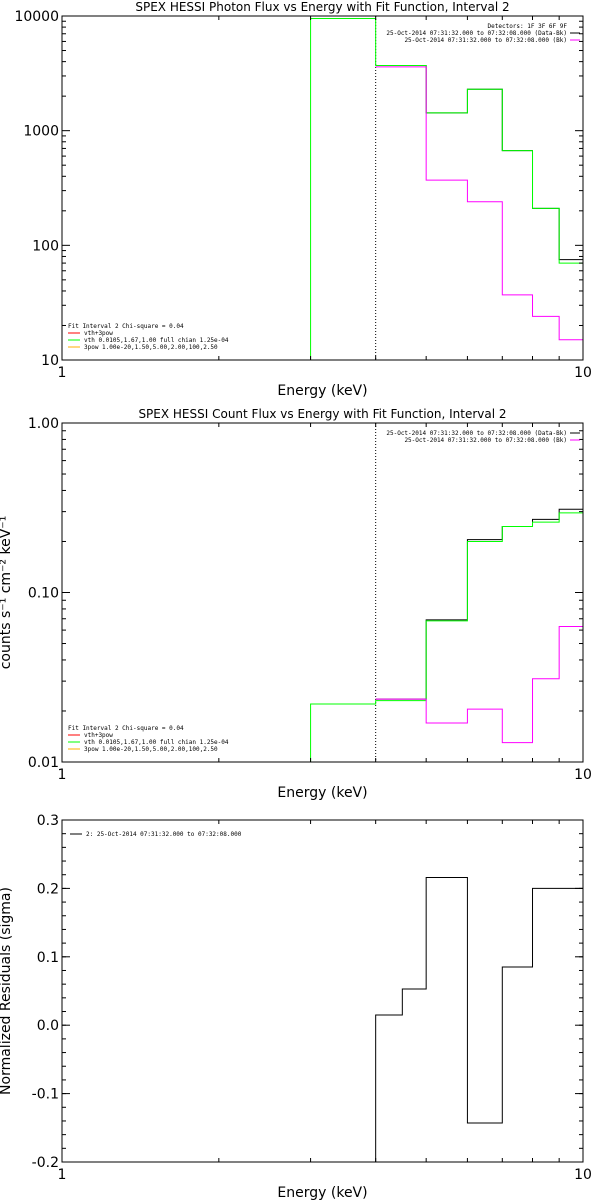 This screenshot has height=1200, width=600. What do you see at coordinates (7, 991) in the screenshot?
I see `y-axis-label: Normalized Residuals (sigma)` at bounding box center [7, 991].